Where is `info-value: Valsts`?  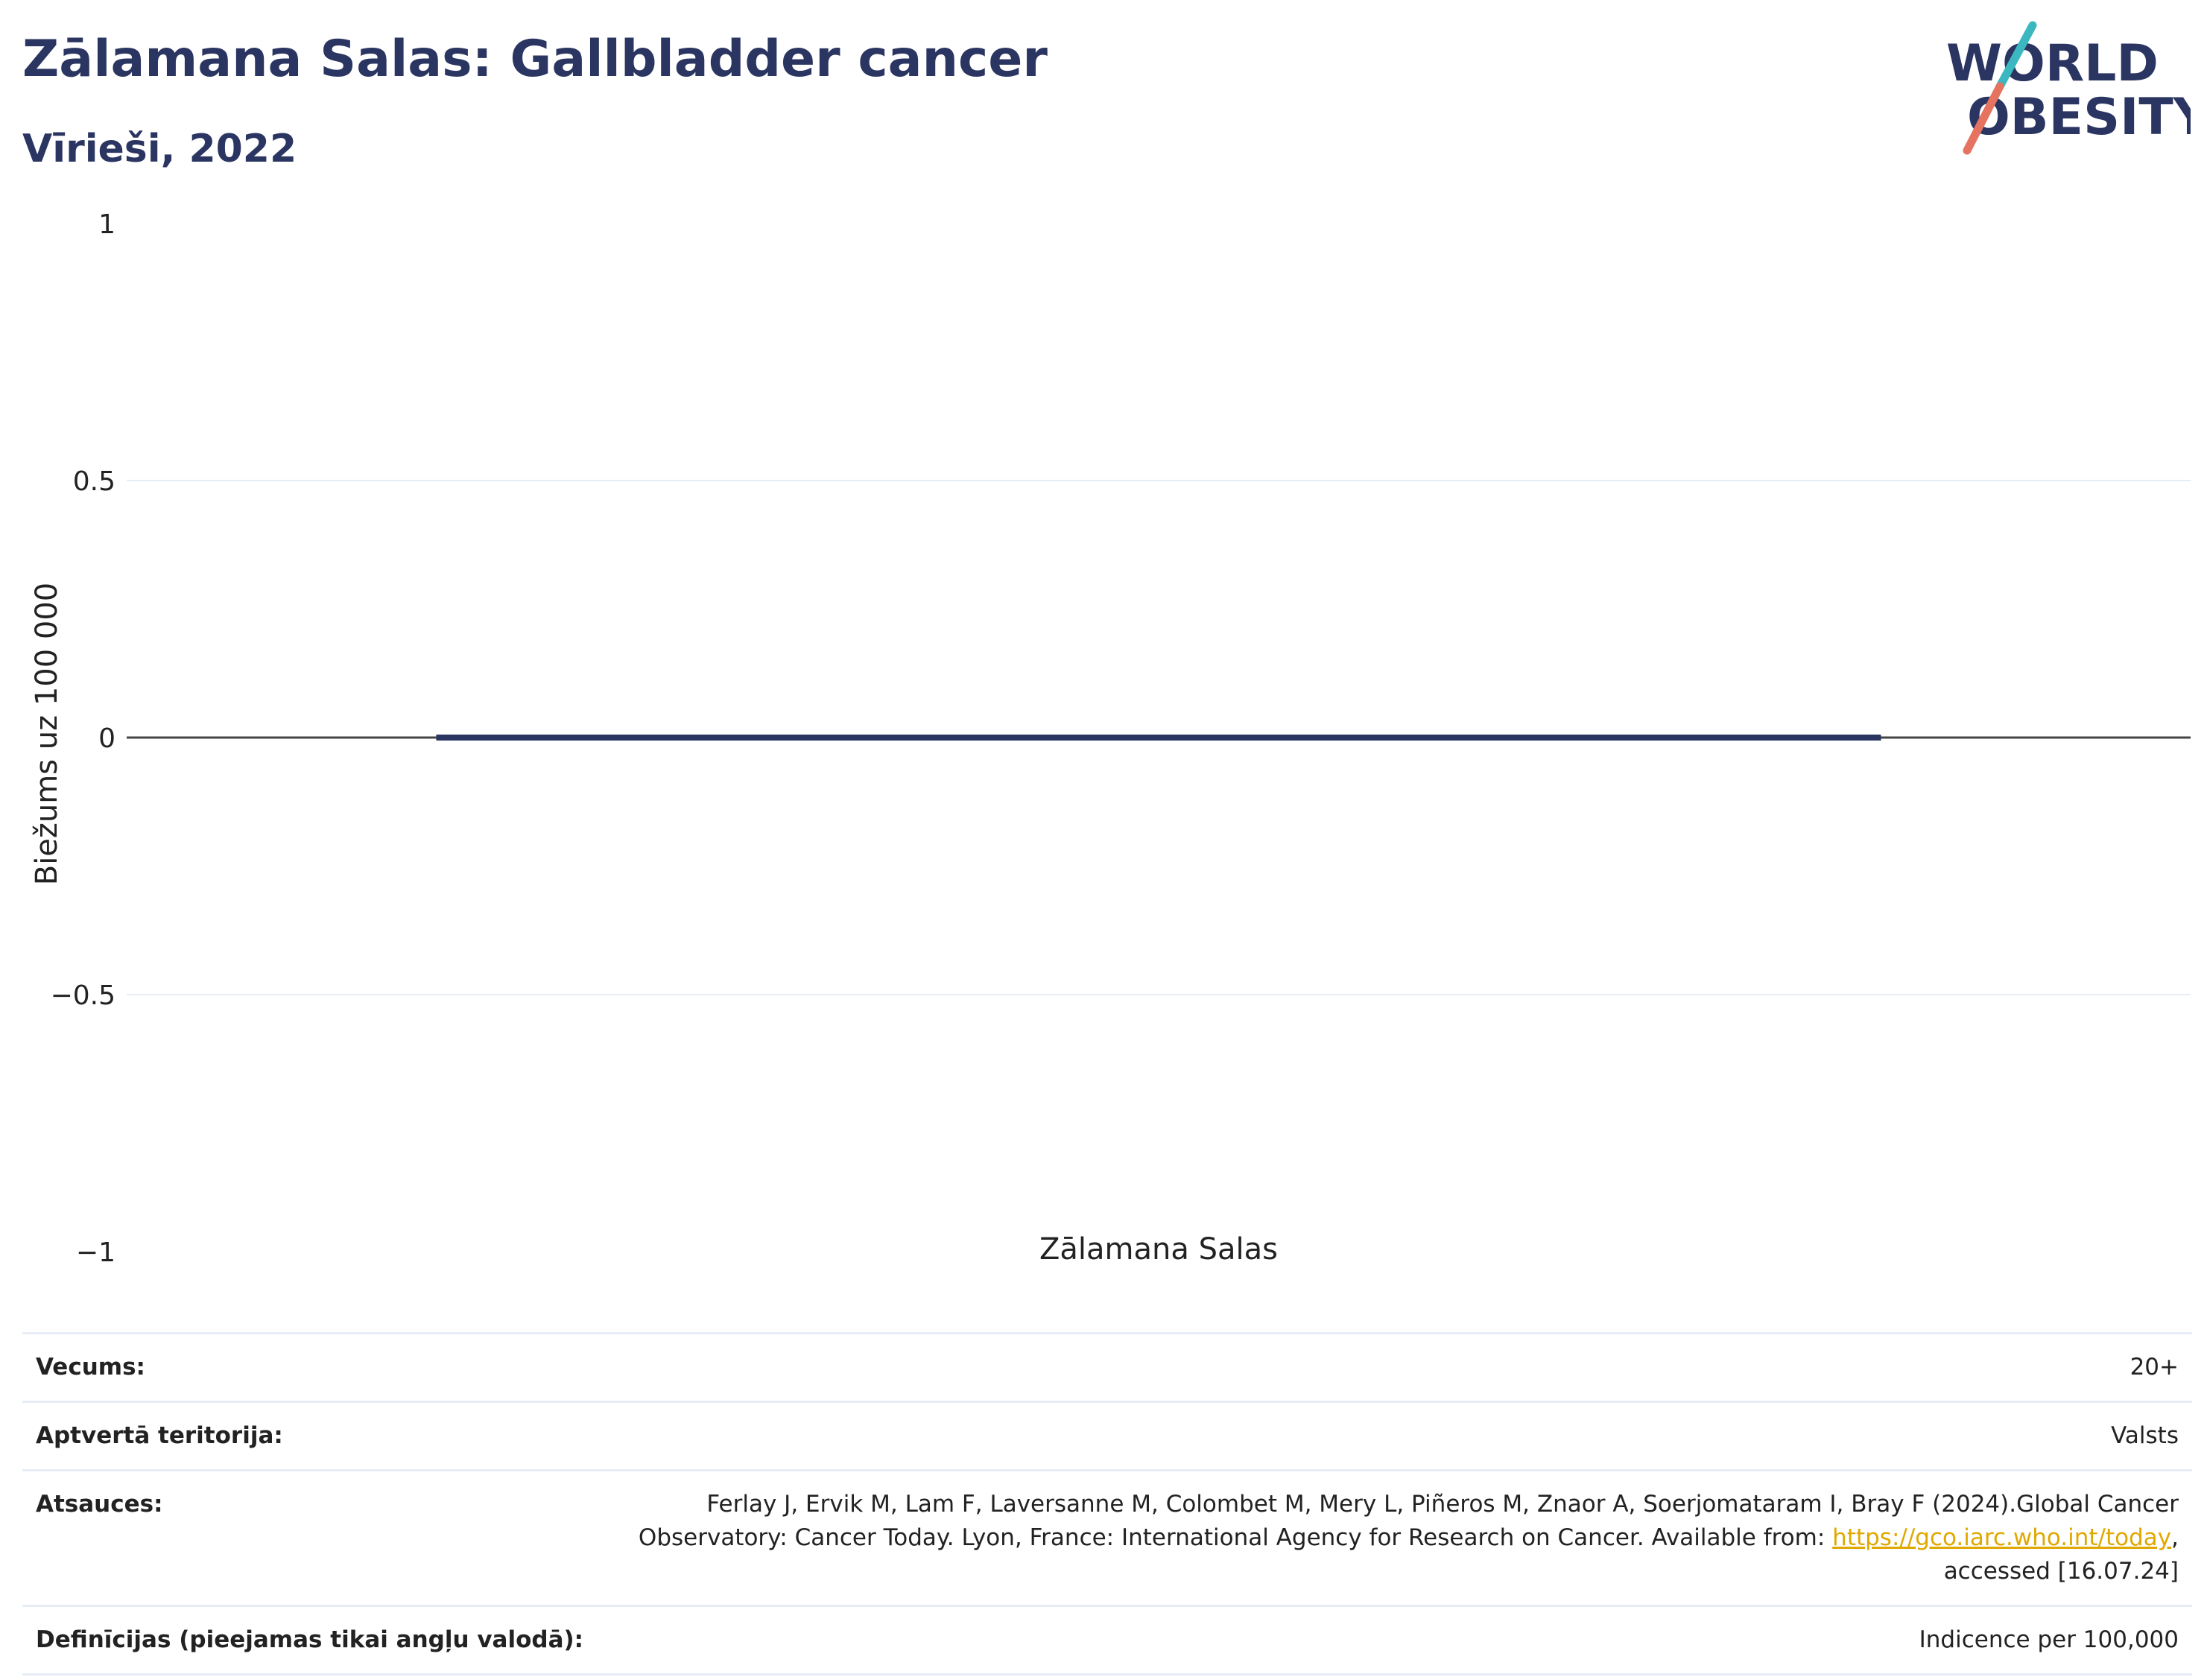 info-value: Valsts is located at coordinates (2145, 1435).